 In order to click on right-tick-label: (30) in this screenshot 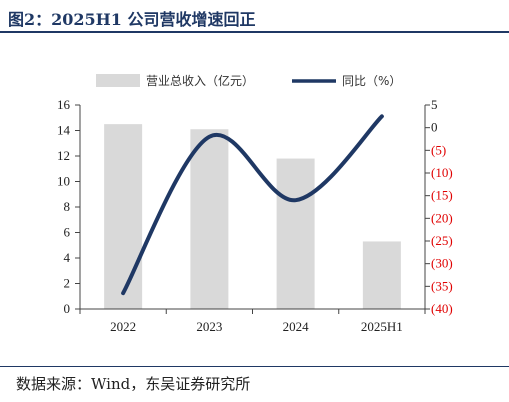, I will do `click(442, 263)`.